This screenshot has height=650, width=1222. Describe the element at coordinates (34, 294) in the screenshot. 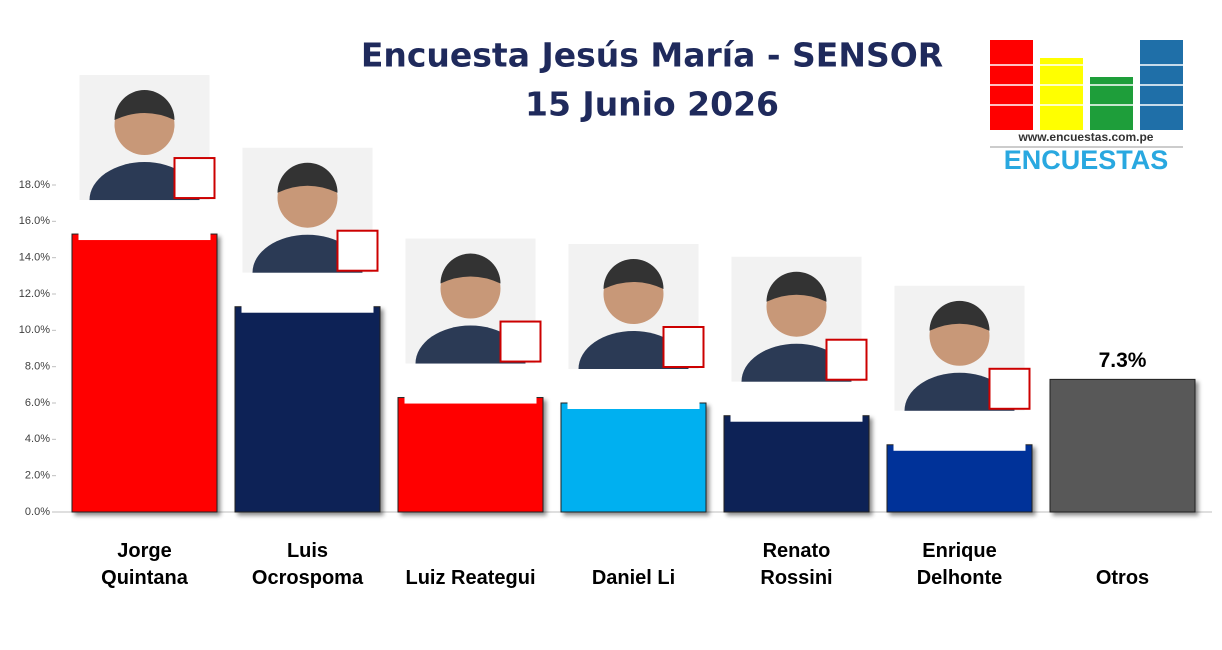

I see `y-tick-label: 12.0%` at that location.